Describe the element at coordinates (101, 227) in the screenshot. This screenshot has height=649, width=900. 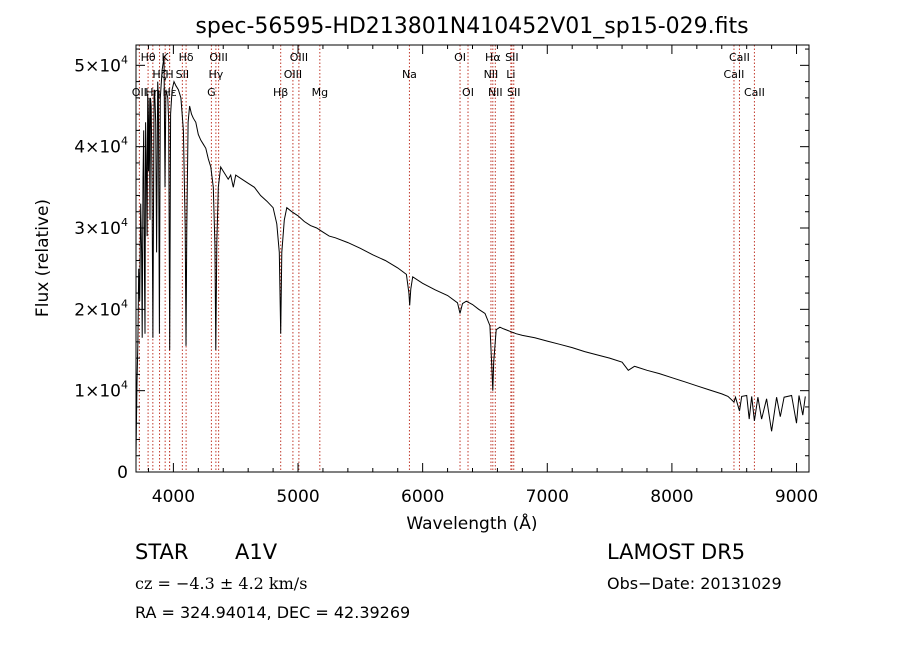
I see `y-tick-label-3: 3×10⁴` at that location.